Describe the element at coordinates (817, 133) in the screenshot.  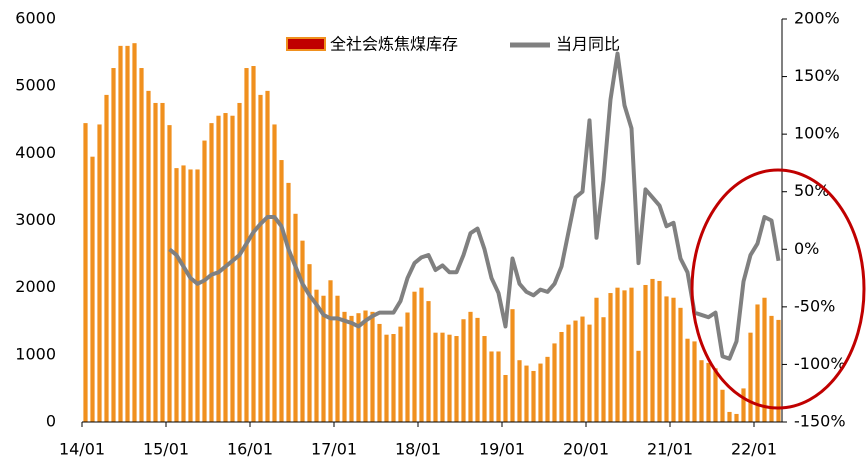
I see `y2-tick-label: 100%` at that location.